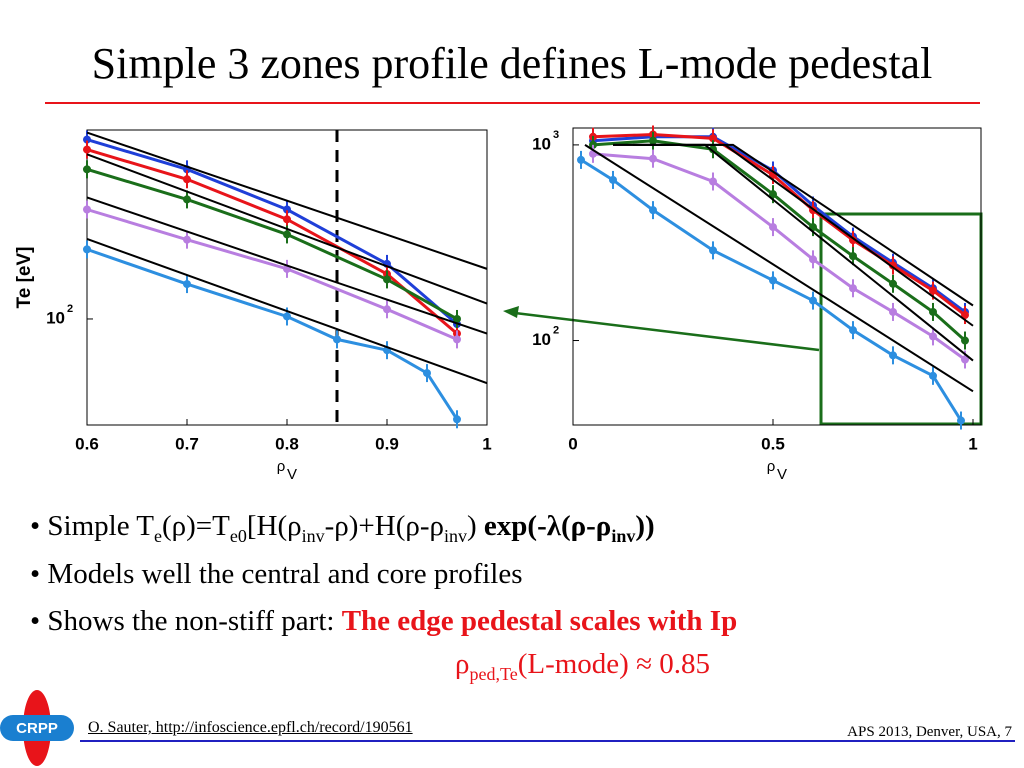 Image resolution: width=1024 pixels, height=768 pixels. I want to click on text: ρ, so click(462, 664).